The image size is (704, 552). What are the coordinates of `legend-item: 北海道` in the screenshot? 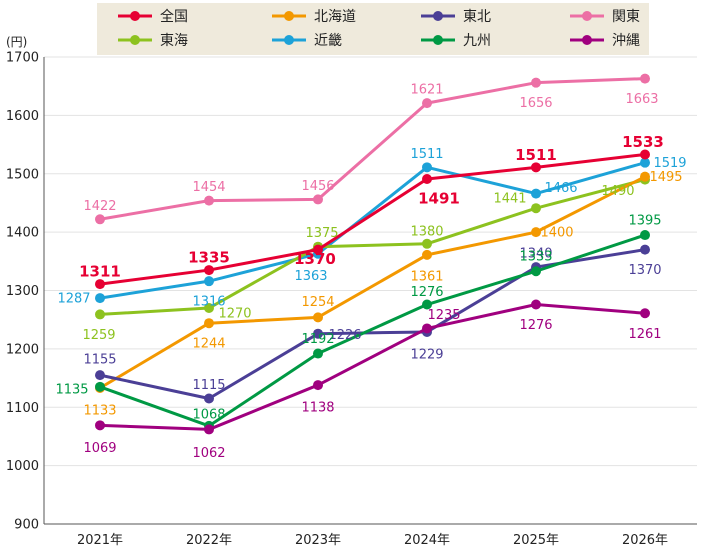 It's located at (314, 17).